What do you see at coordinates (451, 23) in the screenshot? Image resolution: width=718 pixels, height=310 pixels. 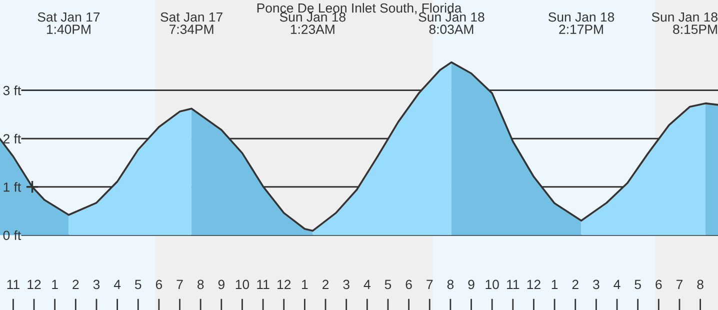 I see `annotation: Sun Jan 18 8:03AM` at bounding box center [451, 23].